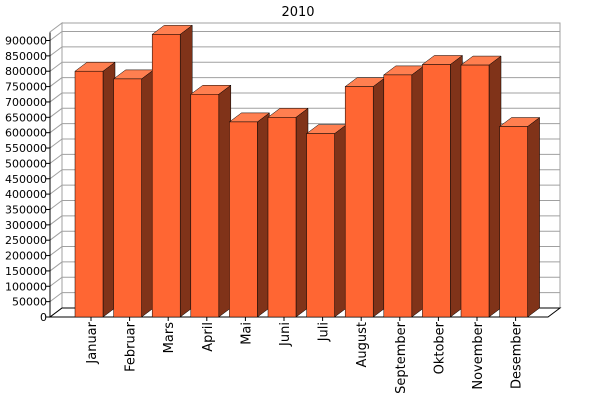 The image size is (600, 400). I want to click on x-tick-label: Januar, so click(92, 342).